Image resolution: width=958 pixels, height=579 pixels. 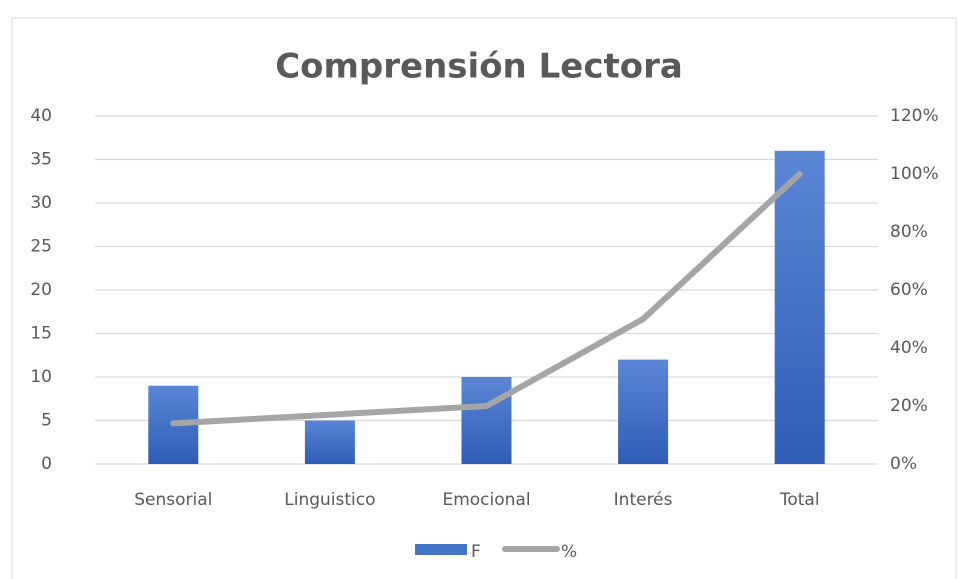 I want to click on x-tick-label: Linguistico, so click(x=329, y=500).